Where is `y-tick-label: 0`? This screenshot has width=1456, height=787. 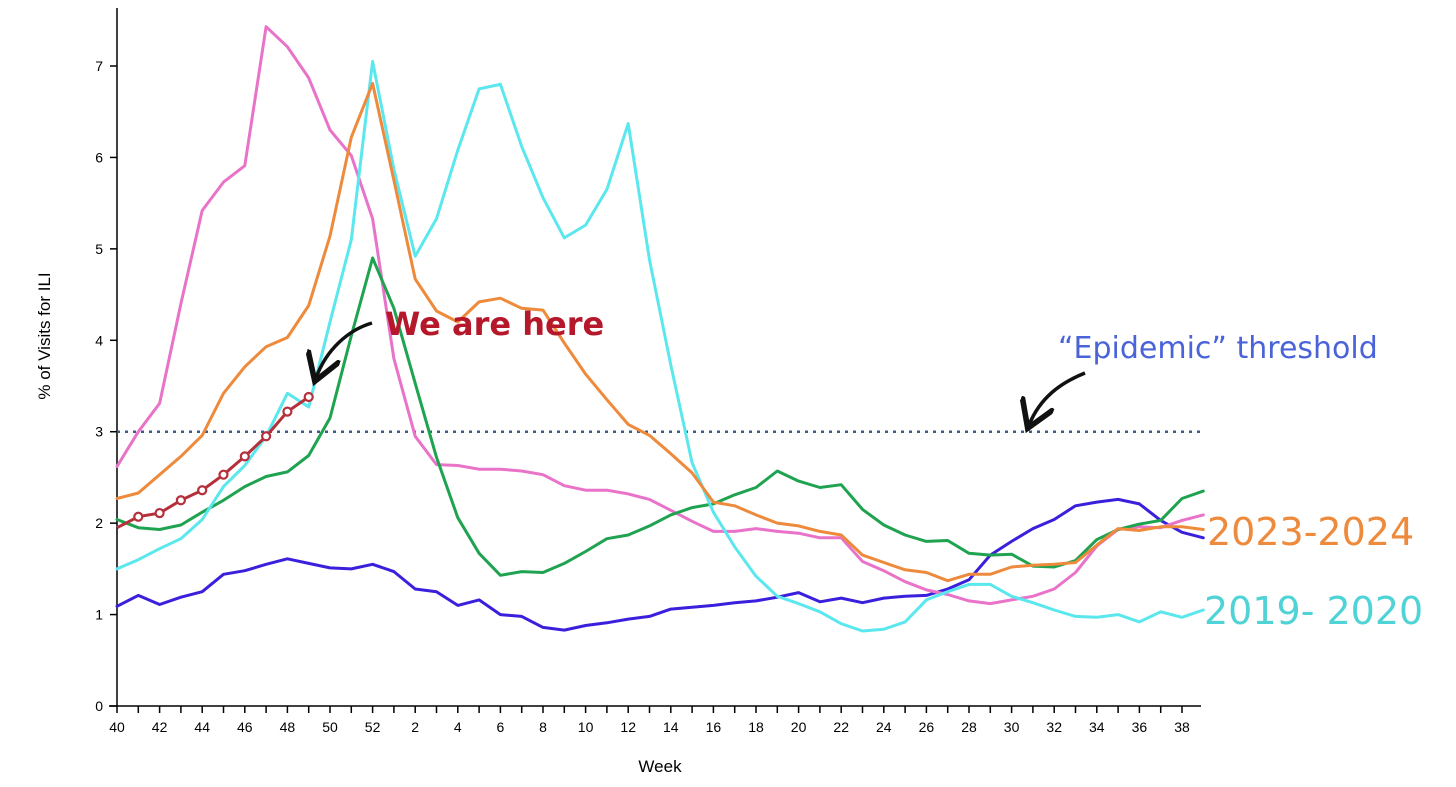
y-tick-label: 0 is located at coordinates (99, 706).